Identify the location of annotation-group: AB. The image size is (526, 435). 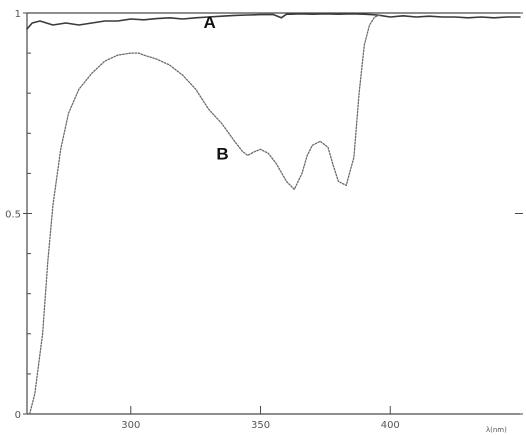
(215, 88).